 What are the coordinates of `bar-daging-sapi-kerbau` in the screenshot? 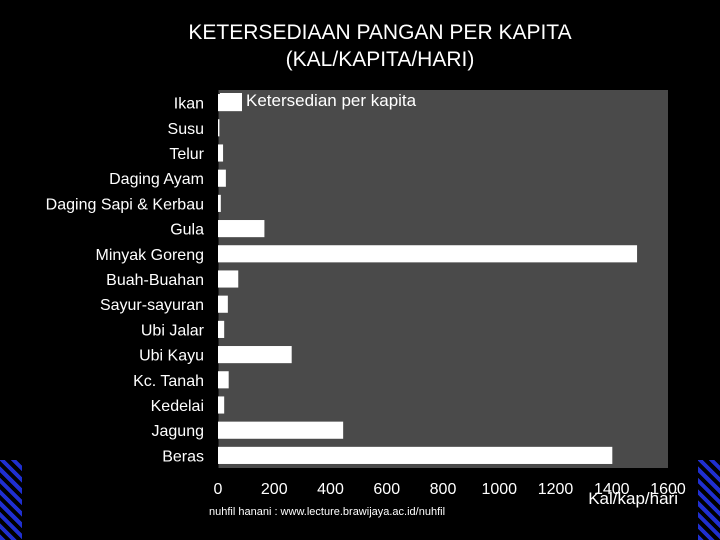 It's located at (219, 203).